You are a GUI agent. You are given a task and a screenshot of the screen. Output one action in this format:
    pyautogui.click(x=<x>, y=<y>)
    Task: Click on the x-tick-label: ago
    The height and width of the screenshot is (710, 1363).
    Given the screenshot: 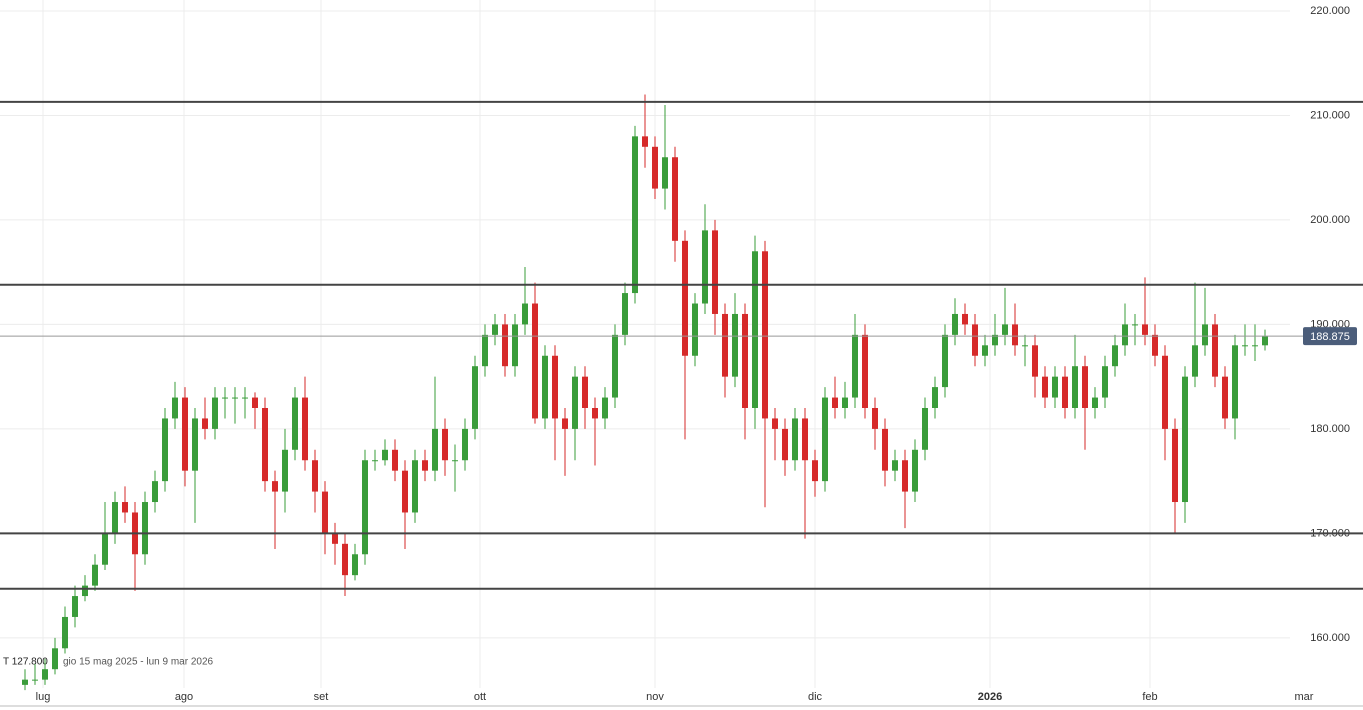 What is the action you would take?
    pyautogui.click(x=184, y=697)
    